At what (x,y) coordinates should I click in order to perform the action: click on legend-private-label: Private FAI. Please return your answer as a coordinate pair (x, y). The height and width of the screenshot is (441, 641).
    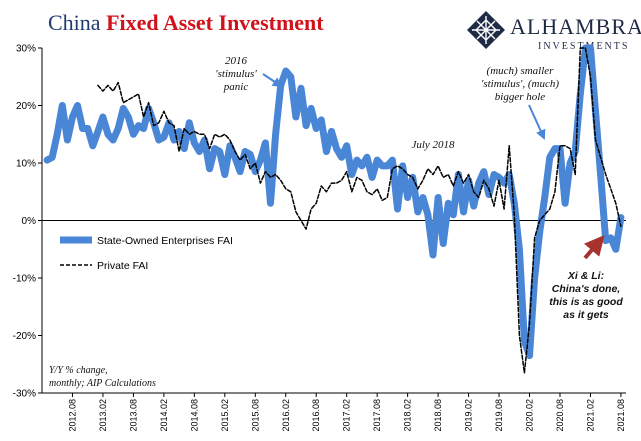
    Looking at the image, I should click on (122, 266).